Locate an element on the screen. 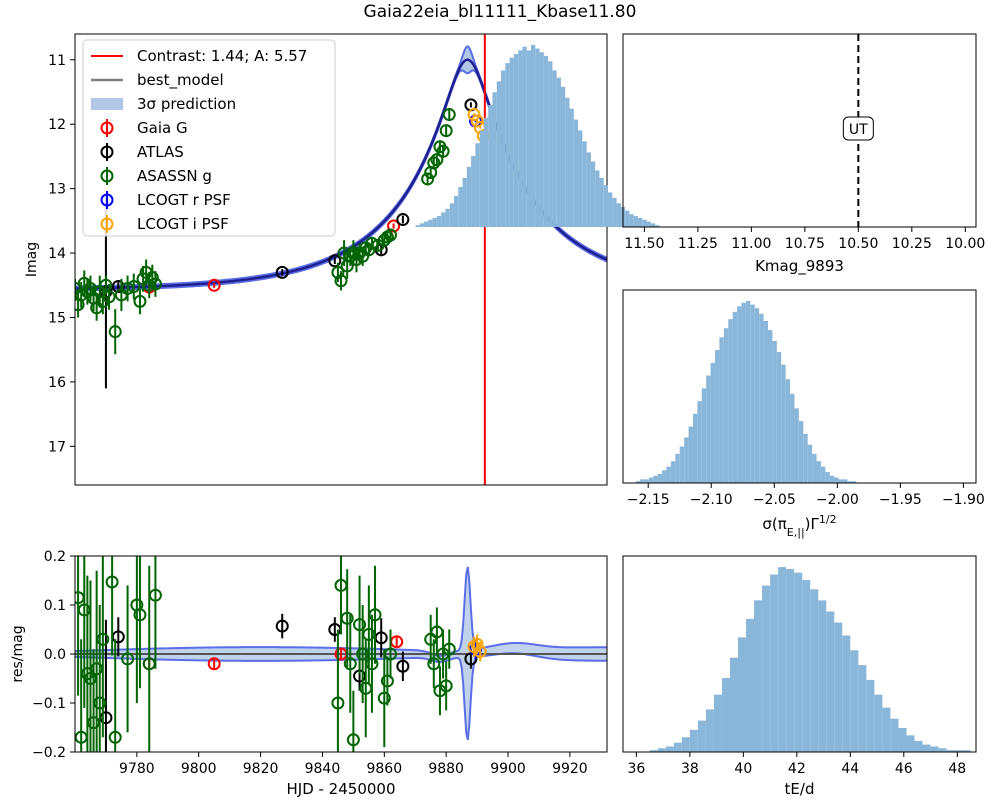 This screenshot has width=1000, height=800. y-tick-label: −0.2 is located at coordinates (49, 753).